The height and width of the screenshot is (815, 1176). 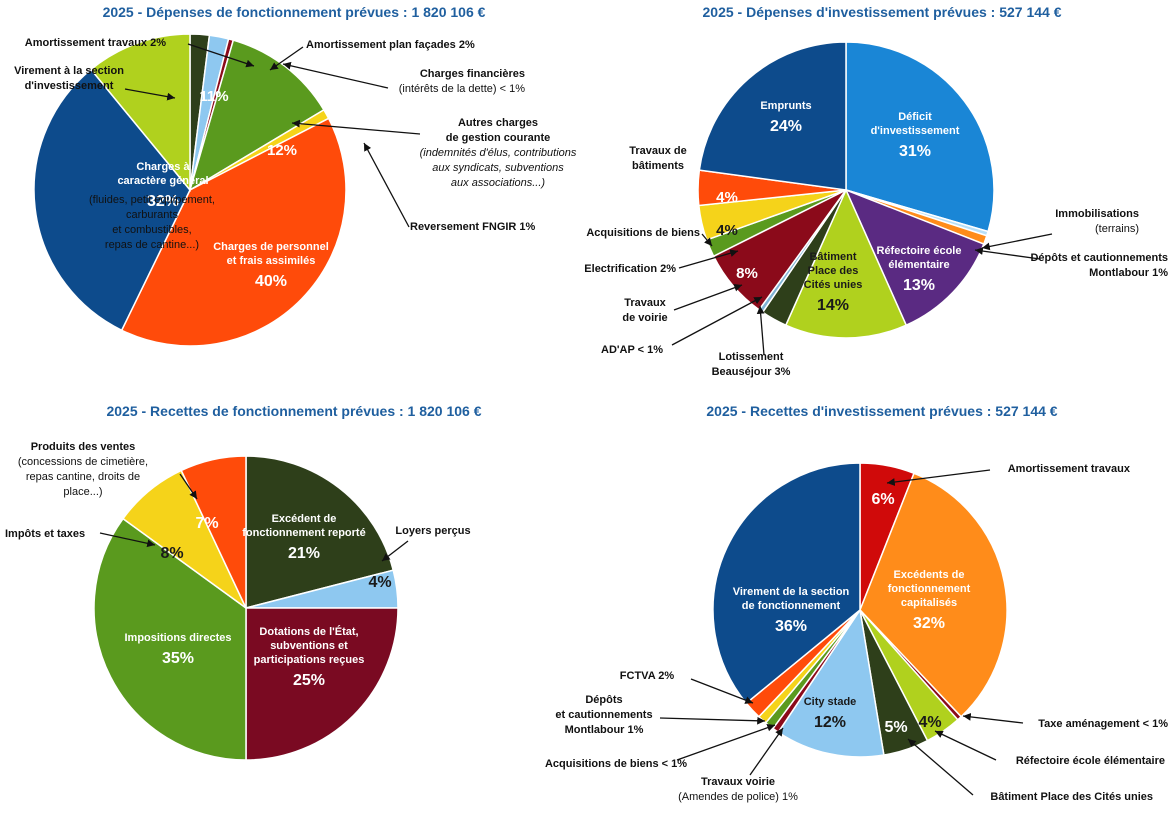 What do you see at coordinates (785, 106) in the screenshot?
I see `slice-label-emprunts: Emprunts` at bounding box center [785, 106].